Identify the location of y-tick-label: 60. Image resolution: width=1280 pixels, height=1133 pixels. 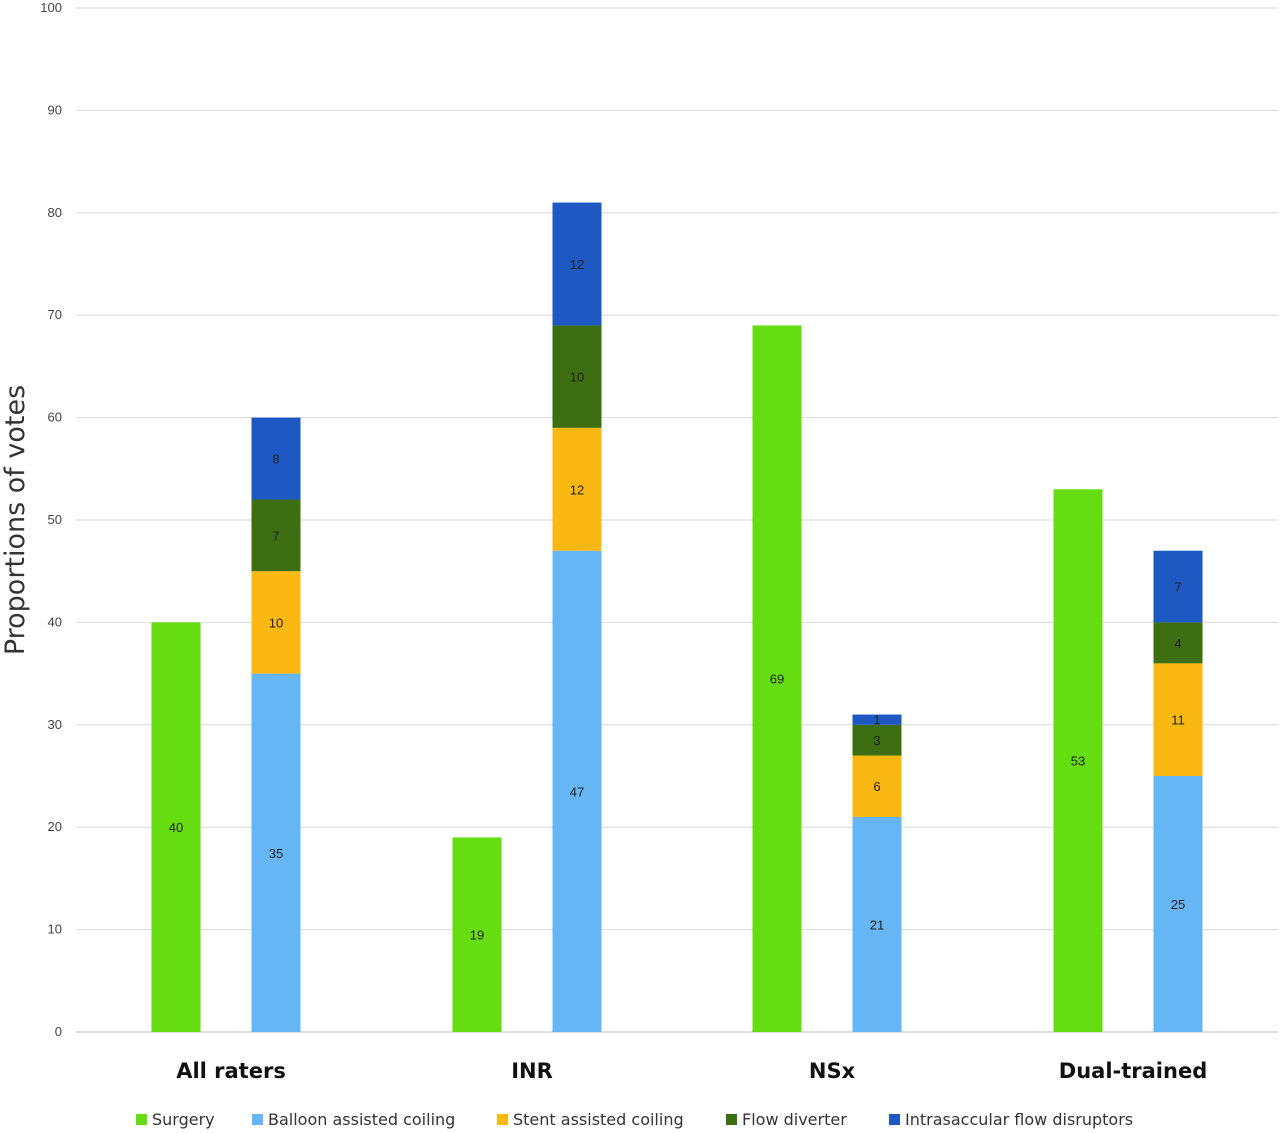
(55, 417).